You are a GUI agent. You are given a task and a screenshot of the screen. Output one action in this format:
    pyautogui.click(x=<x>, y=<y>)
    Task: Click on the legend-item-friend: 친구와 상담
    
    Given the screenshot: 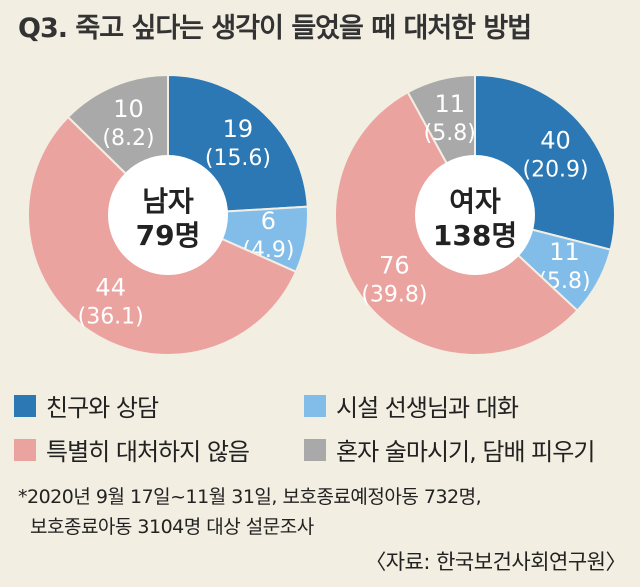 What is the action you would take?
    pyautogui.click(x=86, y=405)
    